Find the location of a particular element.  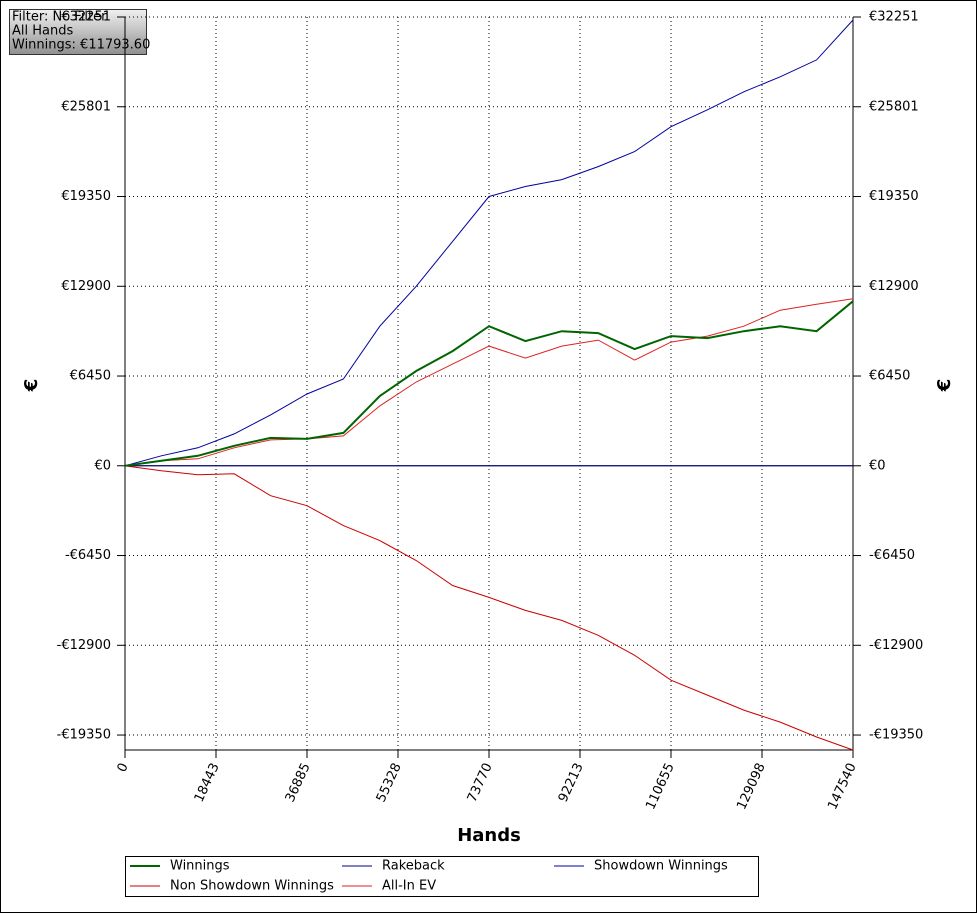

y2-tick-label: €6450 is located at coordinates (889, 376).